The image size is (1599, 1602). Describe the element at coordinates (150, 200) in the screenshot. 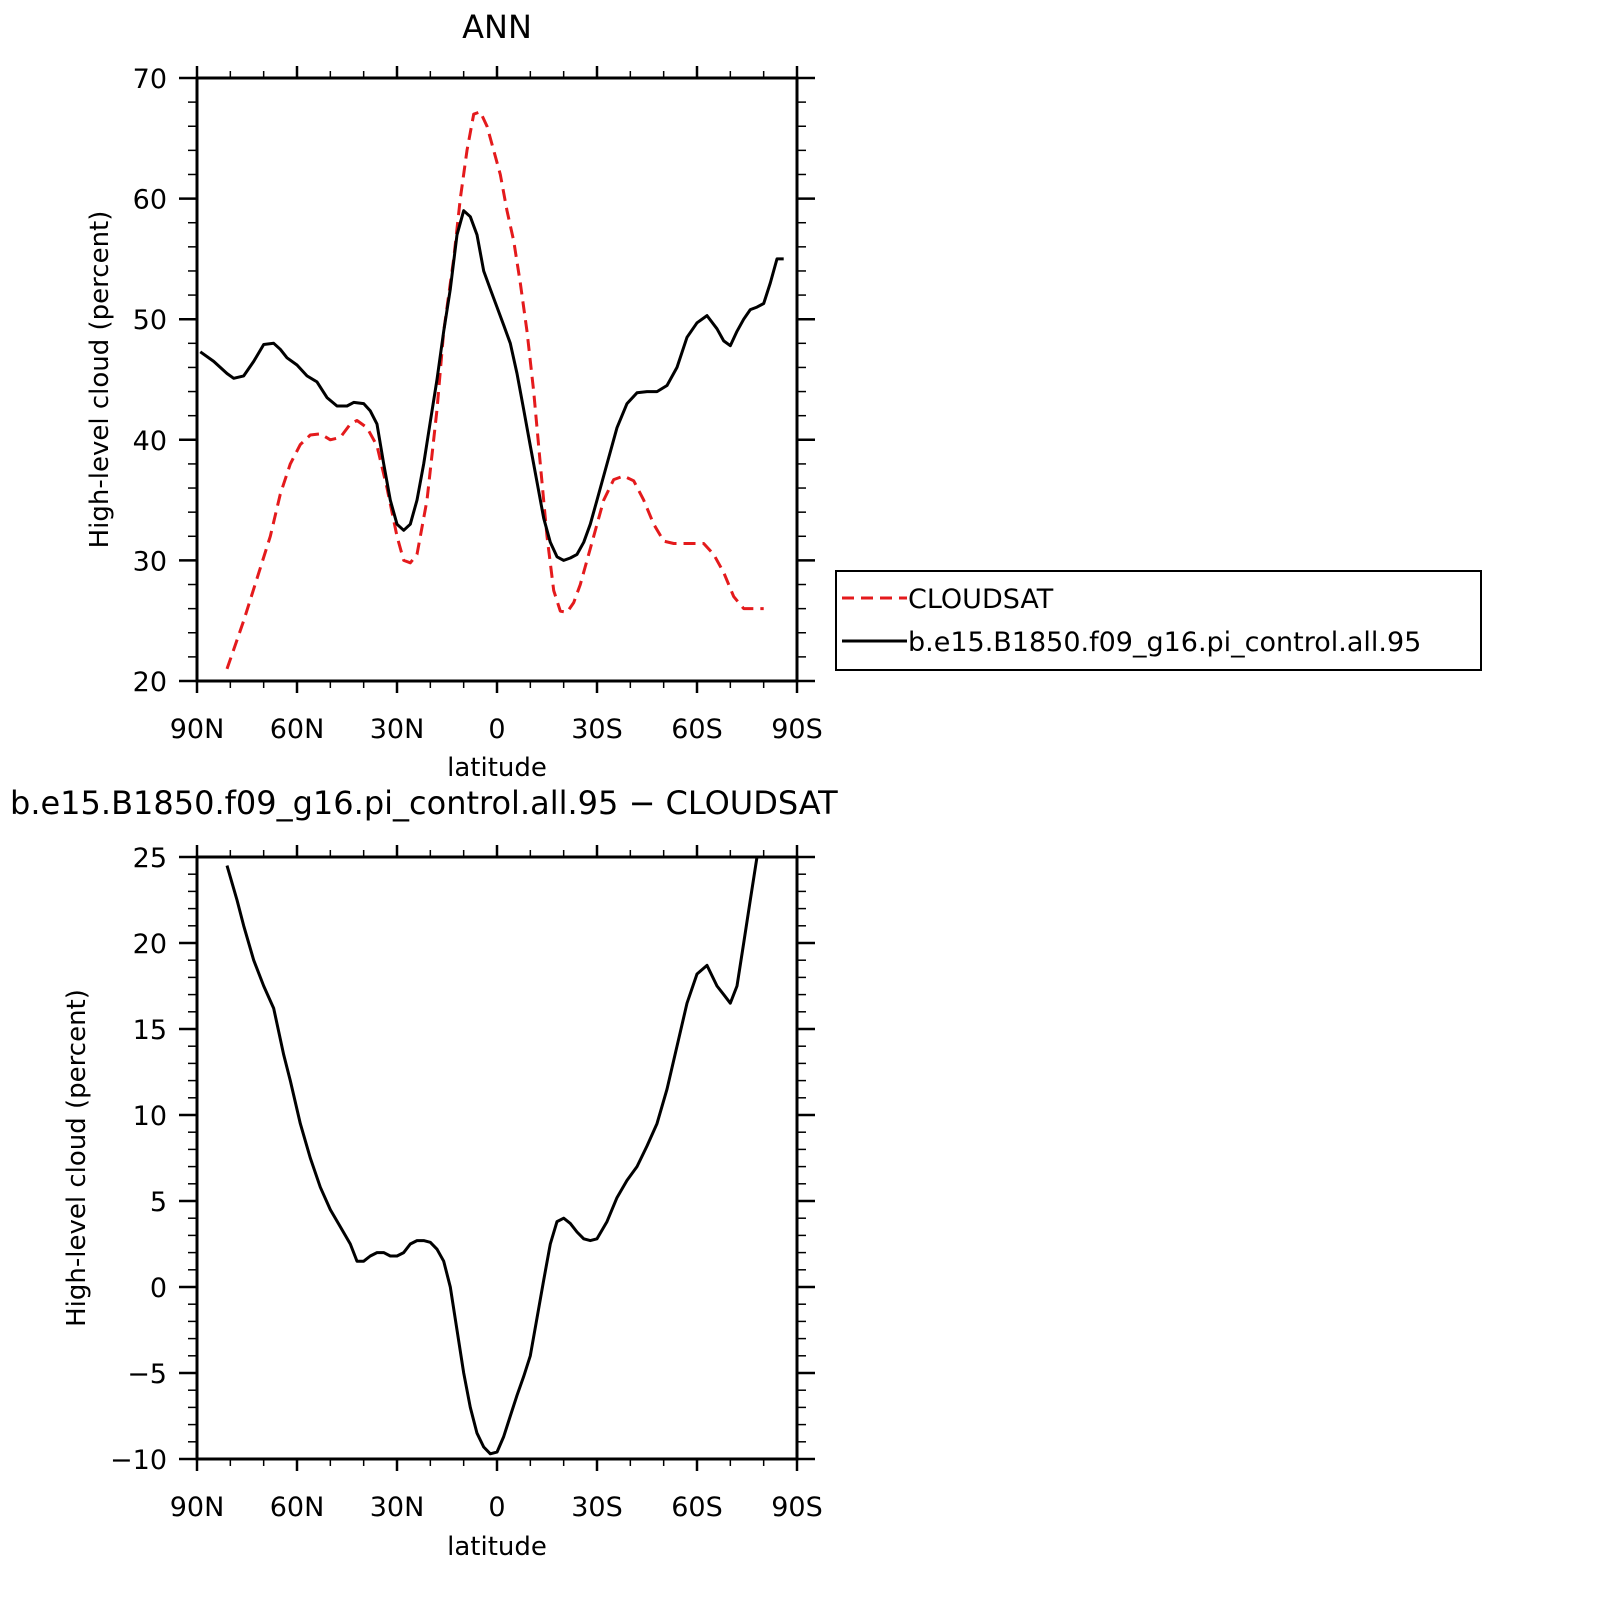

I see `y-tick-label: 60` at that location.